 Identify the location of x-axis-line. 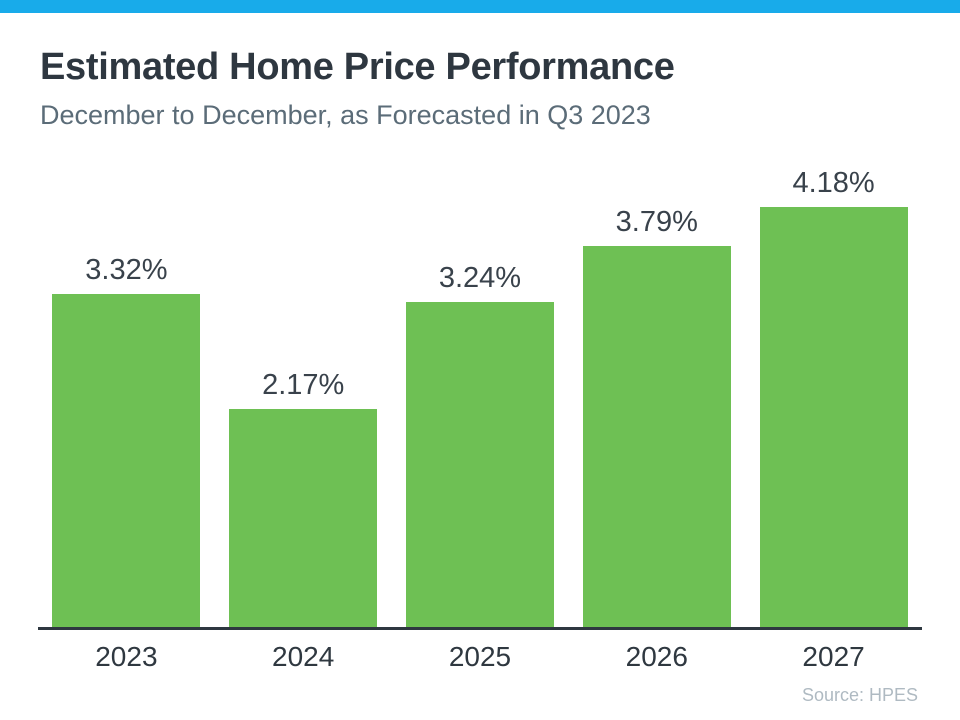
(480, 628).